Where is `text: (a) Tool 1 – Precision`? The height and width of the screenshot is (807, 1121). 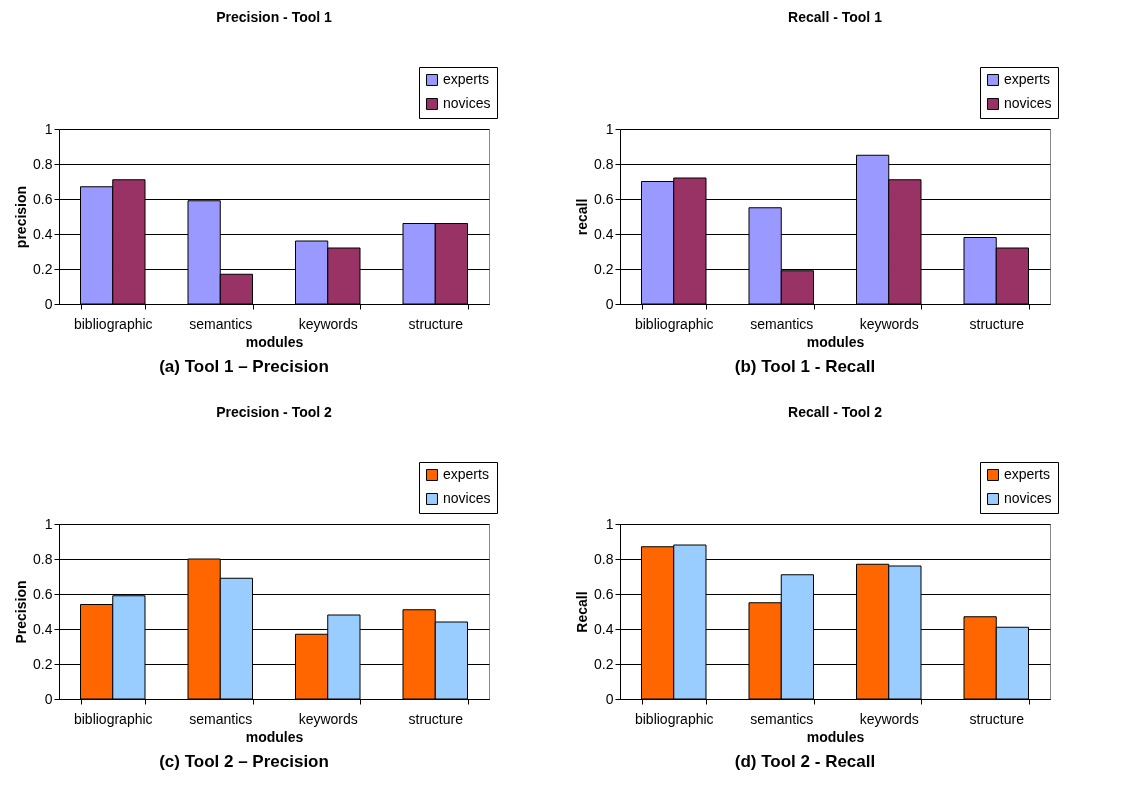 text: (a) Tool 1 – Precision is located at coordinates (244, 366).